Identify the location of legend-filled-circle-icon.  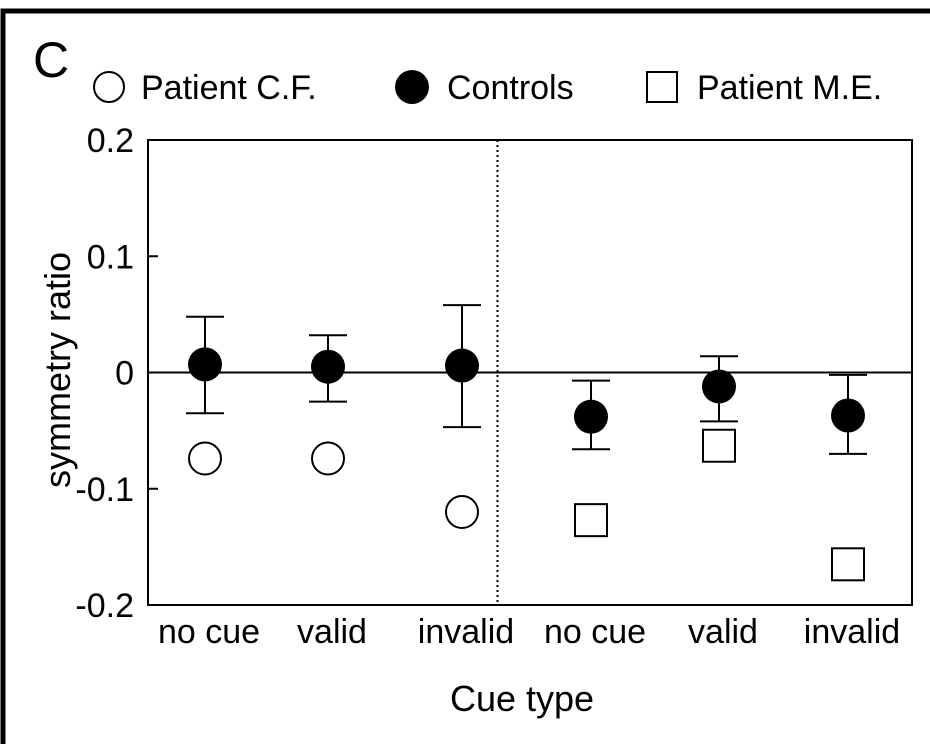
(412, 87).